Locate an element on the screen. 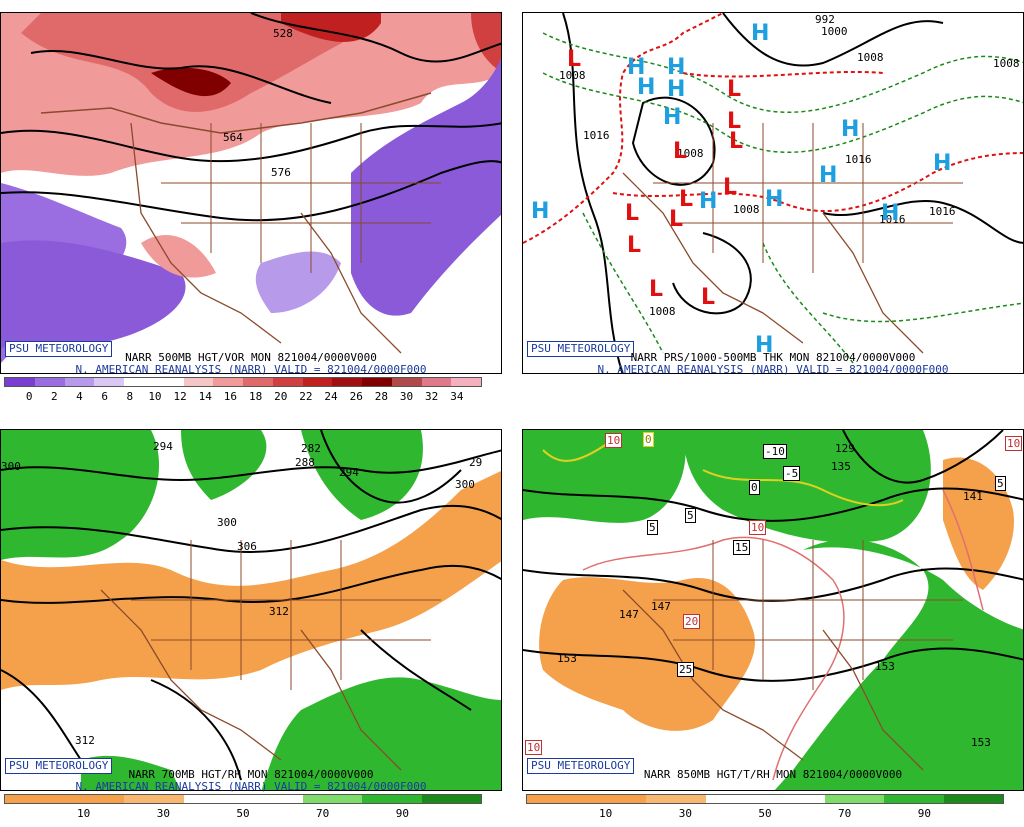  height-label: 288 is located at coordinates (305, 462).